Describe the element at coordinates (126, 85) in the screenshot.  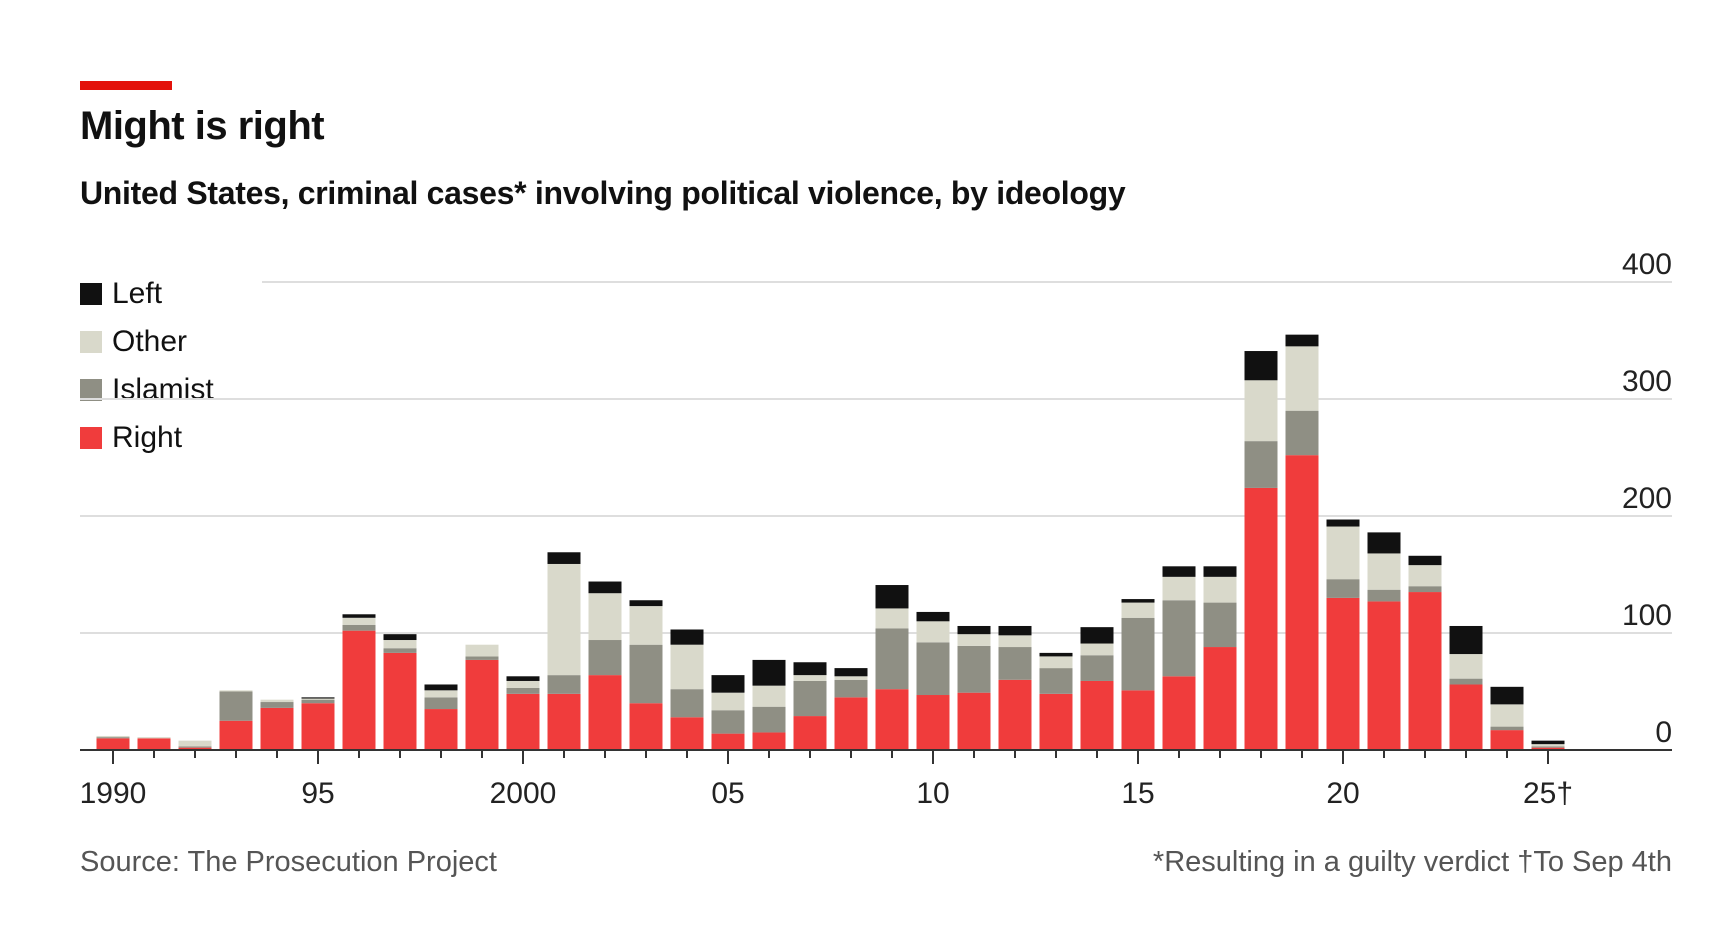
I see `accent-bar` at that location.